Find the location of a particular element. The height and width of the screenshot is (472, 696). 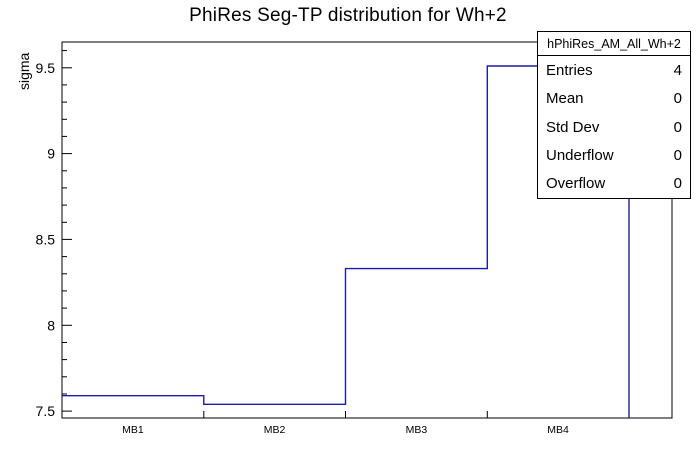

stats-row-stddev: Std Dev 0 is located at coordinates (614, 127).